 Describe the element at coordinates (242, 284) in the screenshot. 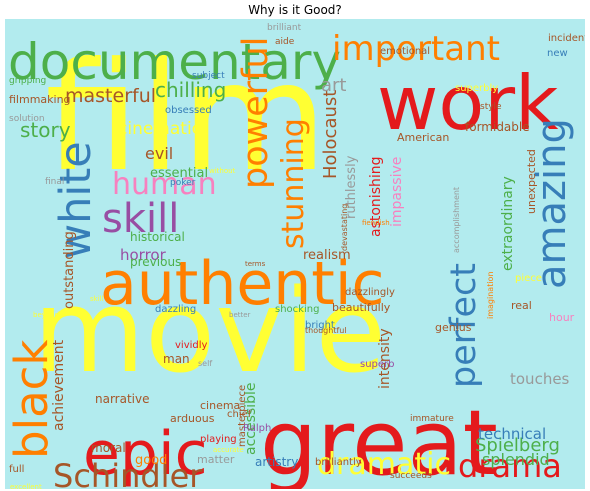

I see `word-authentic: authentic` at that location.